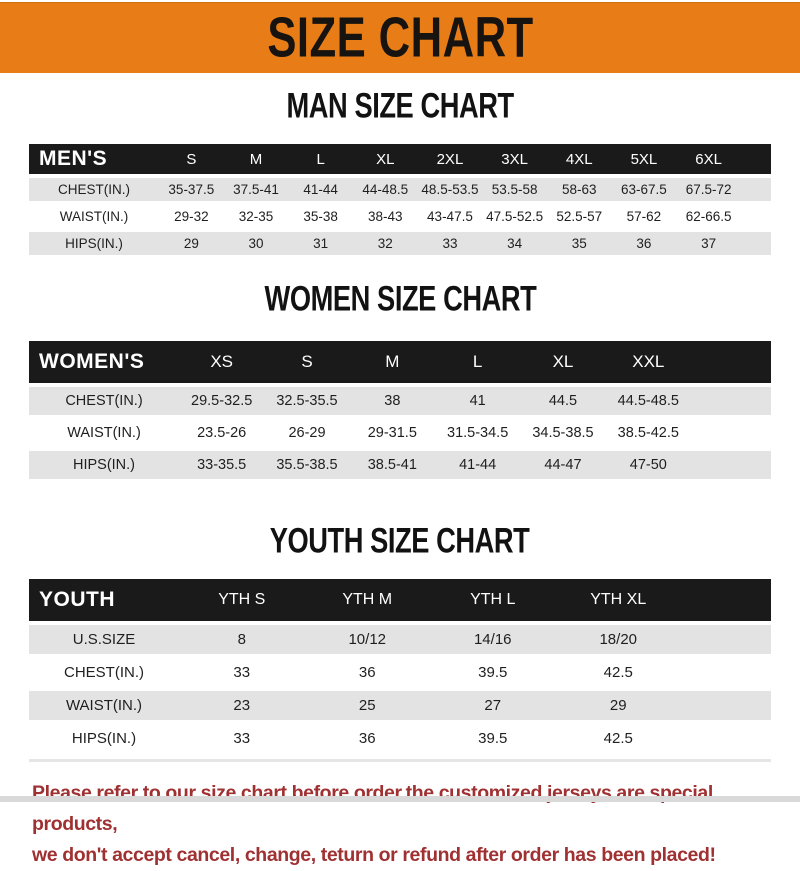 This screenshot has width=800, height=871. Describe the element at coordinates (222, 362) in the screenshot. I see `size-column-header: XS` at that location.